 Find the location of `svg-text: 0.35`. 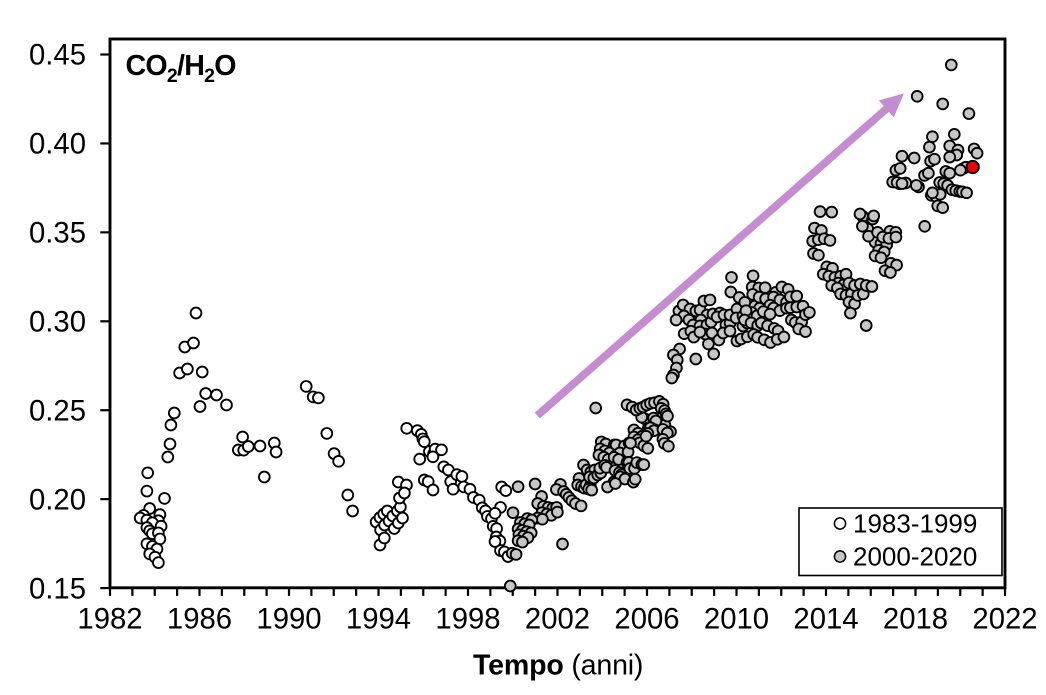

svg-text: 0.35 is located at coordinates (57, 233).